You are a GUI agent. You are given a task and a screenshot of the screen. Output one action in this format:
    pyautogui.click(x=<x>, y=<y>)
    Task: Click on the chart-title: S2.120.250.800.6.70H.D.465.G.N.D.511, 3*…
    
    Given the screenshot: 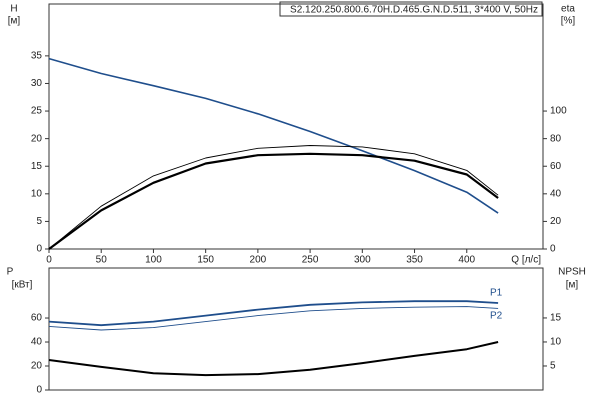 What is the action you would take?
    pyautogui.click(x=414, y=10)
    